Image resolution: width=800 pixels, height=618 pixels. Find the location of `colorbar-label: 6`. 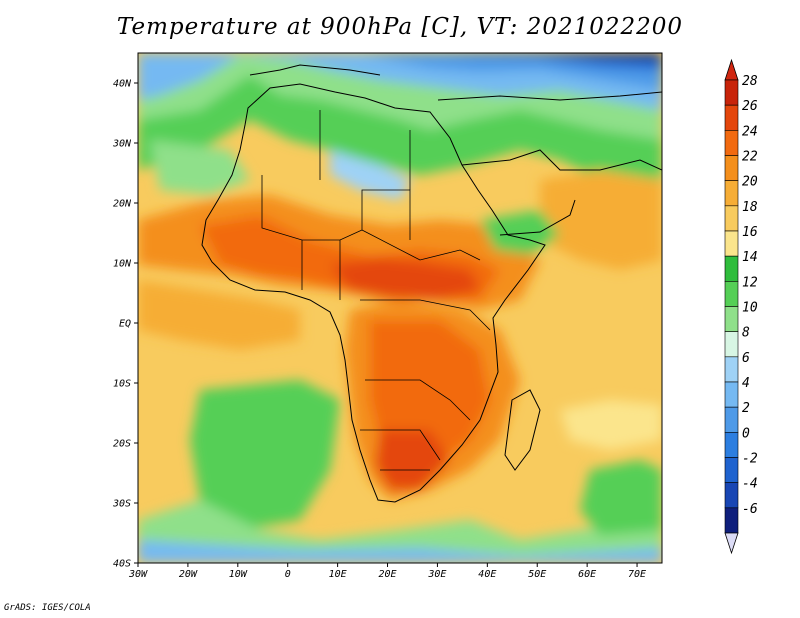

colorbar-label: 6 is located at coordinates (746, 358).